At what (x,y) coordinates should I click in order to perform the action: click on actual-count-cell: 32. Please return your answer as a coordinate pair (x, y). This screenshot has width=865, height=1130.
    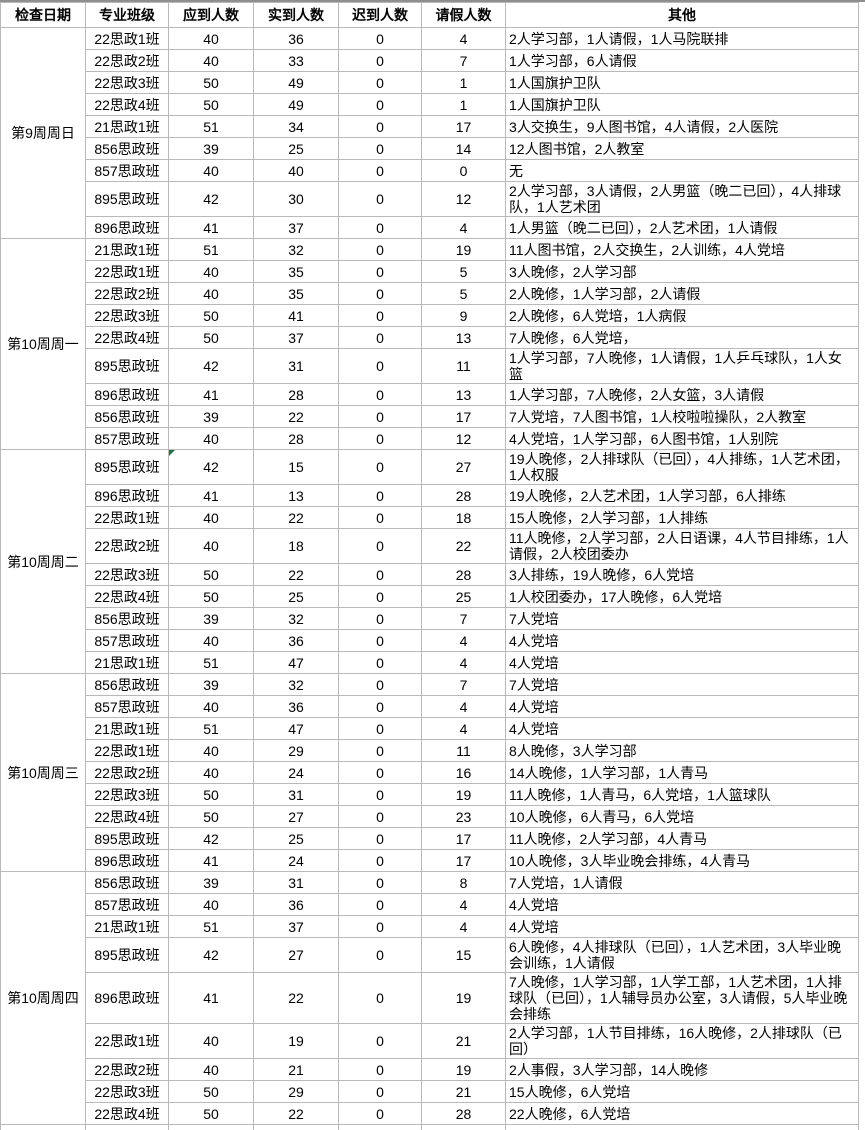
    Looking at the image, I should click on (296, 250).